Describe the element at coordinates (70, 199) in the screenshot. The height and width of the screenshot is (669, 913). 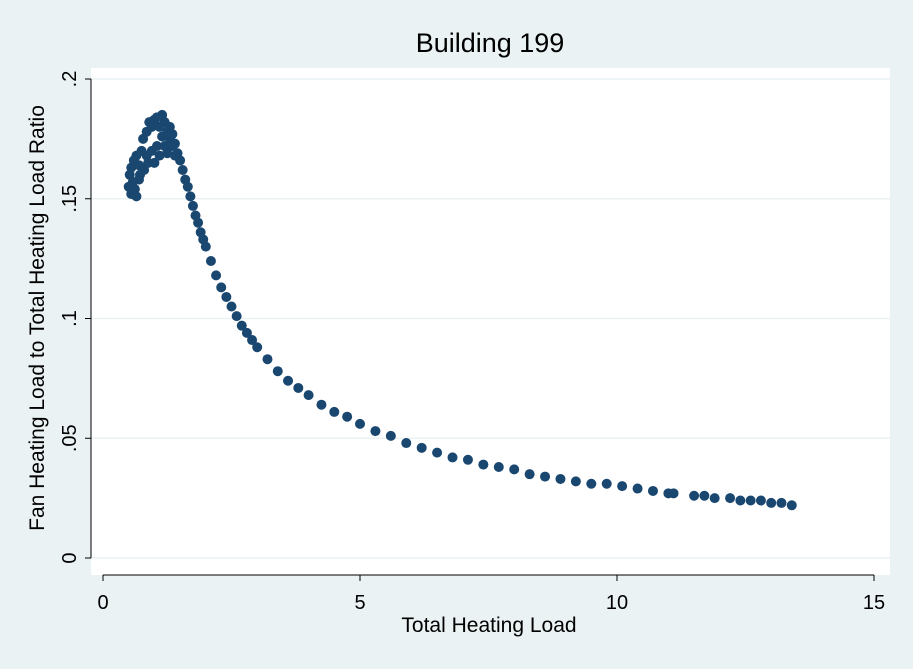
I see `y-tick-label: .15` at that location.